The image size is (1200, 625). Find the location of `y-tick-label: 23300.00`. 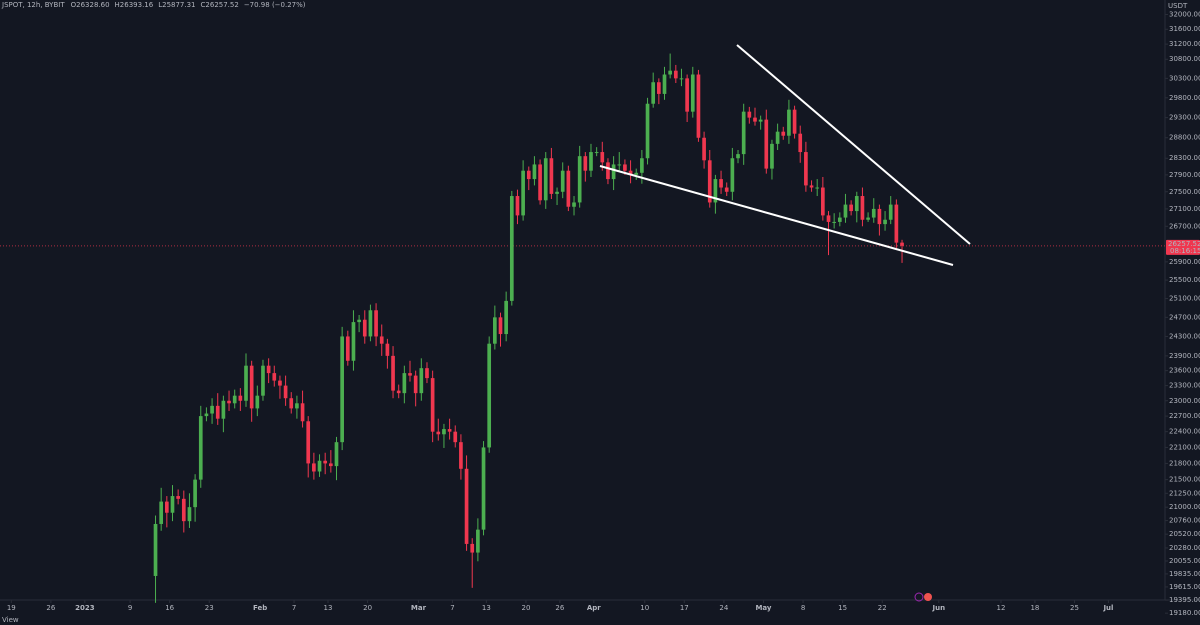

y-tick-label: 23300.00 is located at coordinates (1184, 386).